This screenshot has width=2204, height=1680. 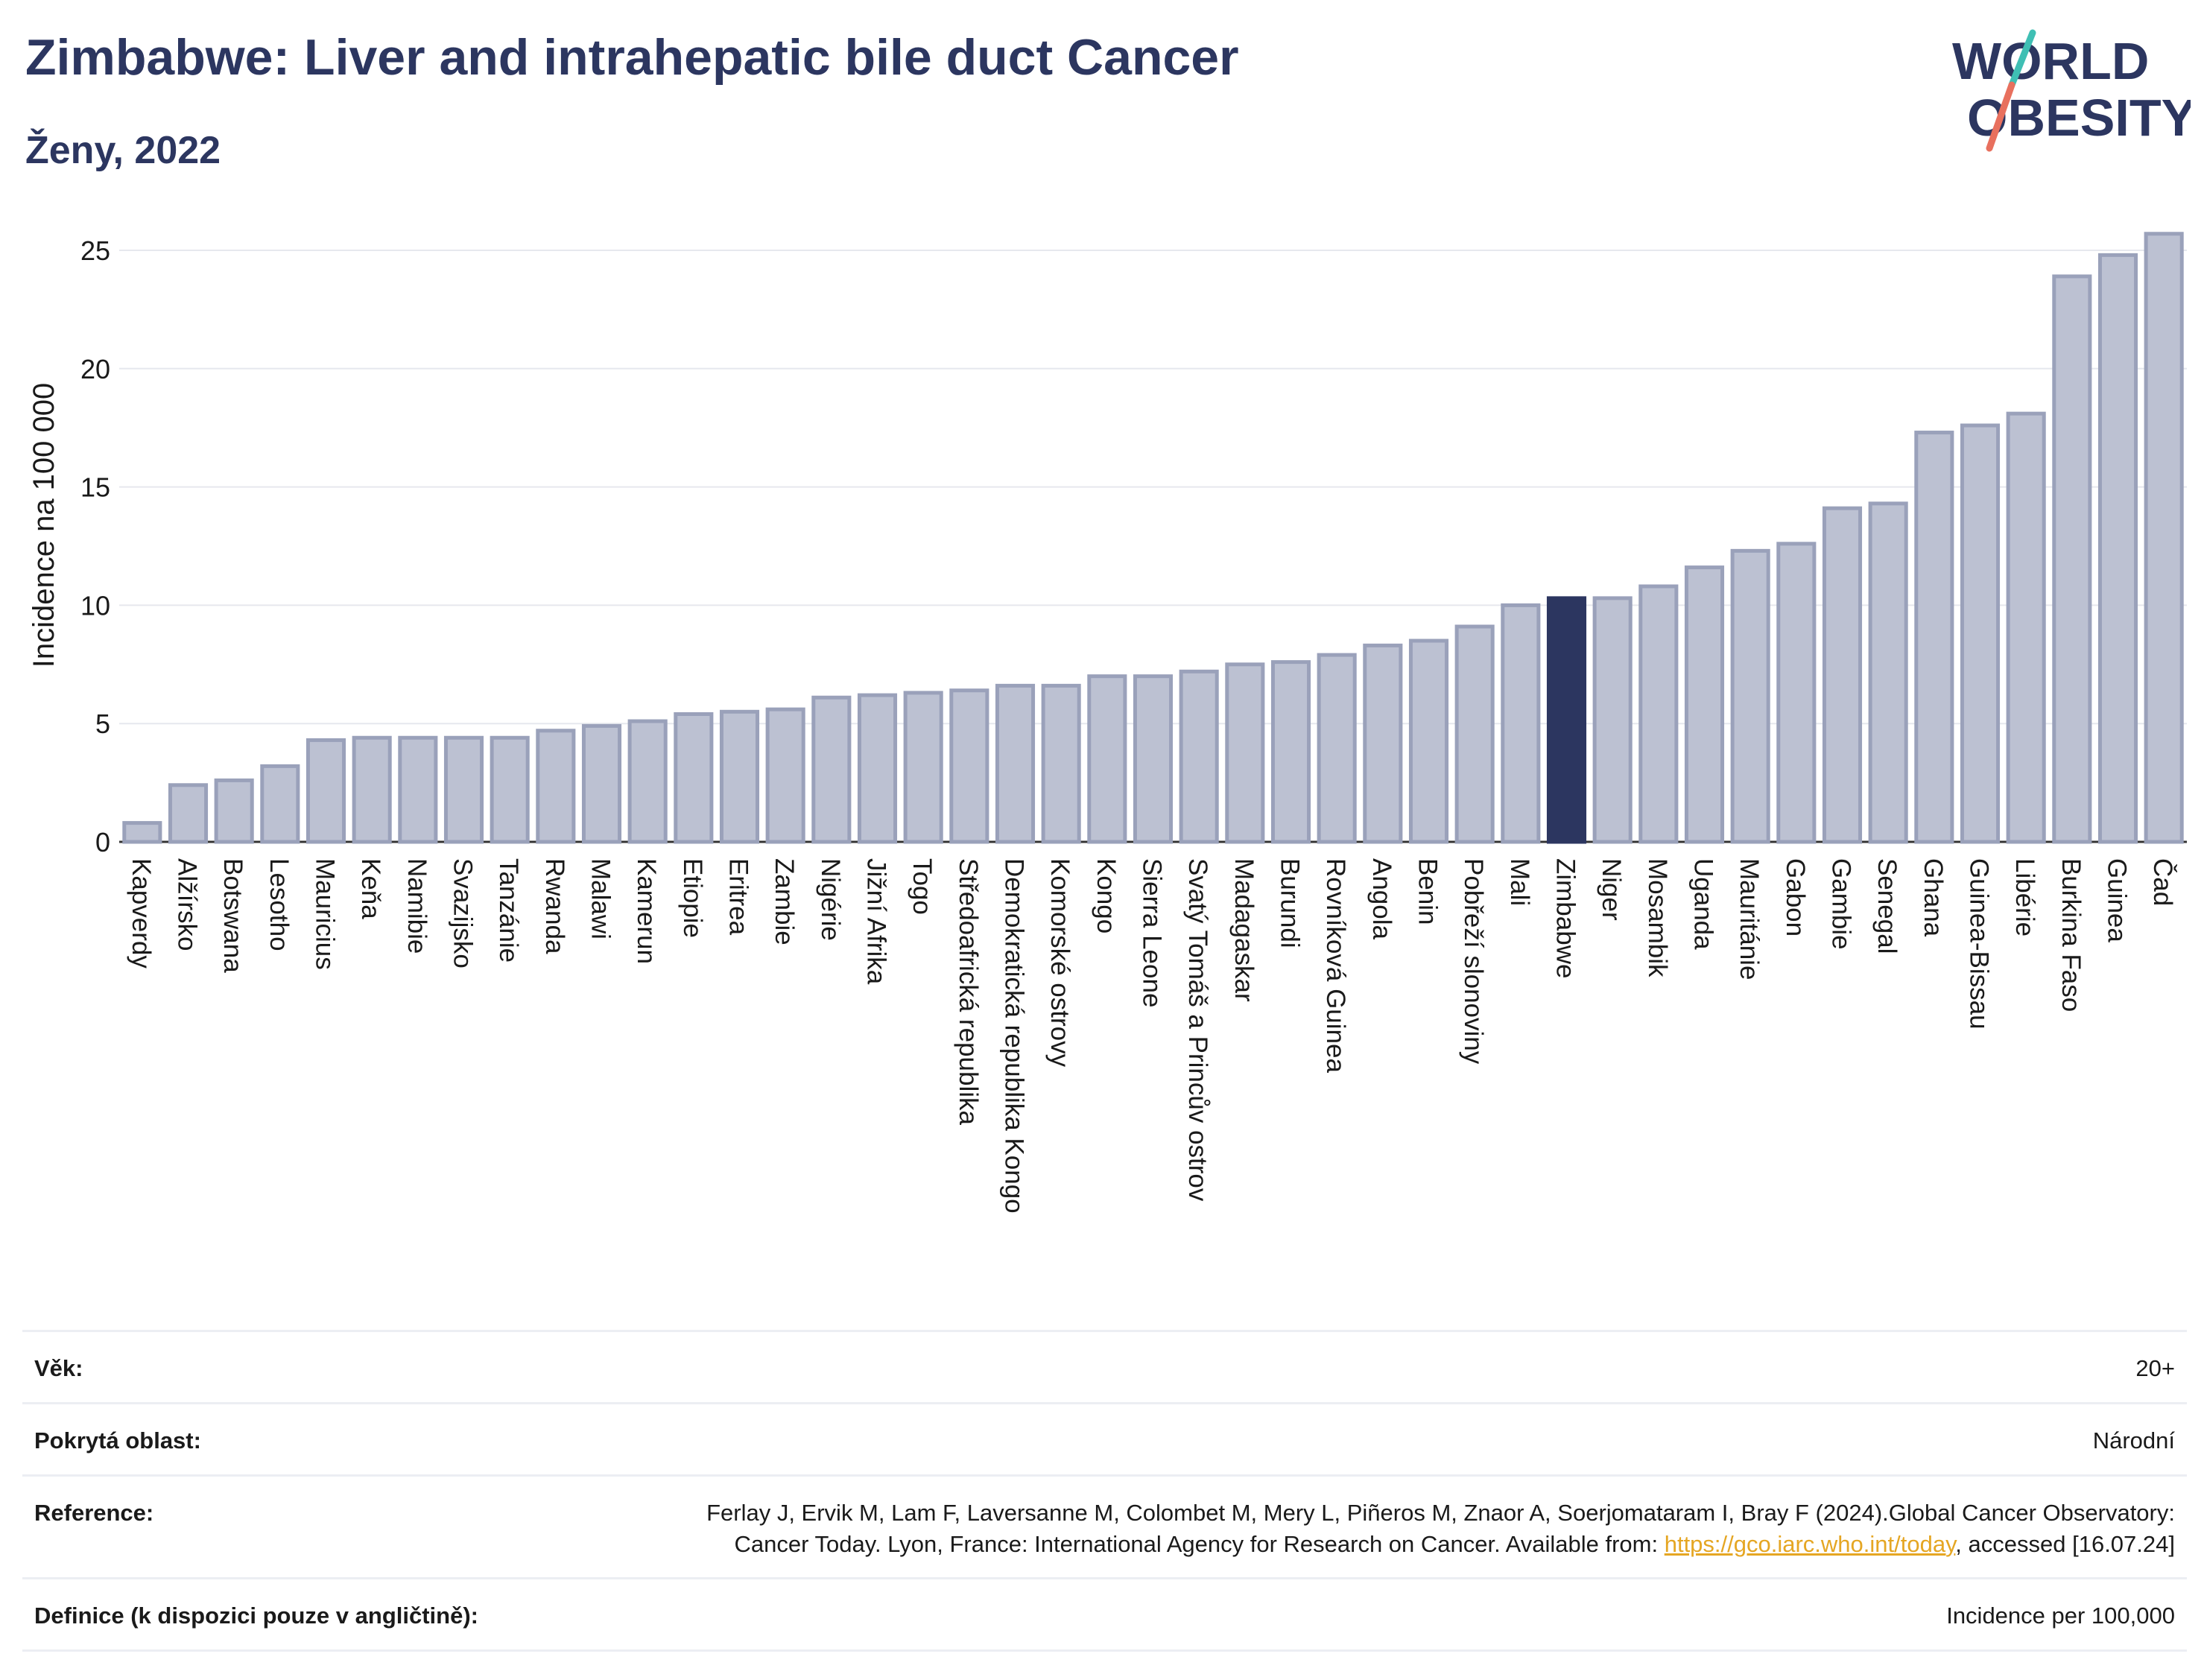 I want to click on x-tick-label: Botswana, so click(x=232, y=915).